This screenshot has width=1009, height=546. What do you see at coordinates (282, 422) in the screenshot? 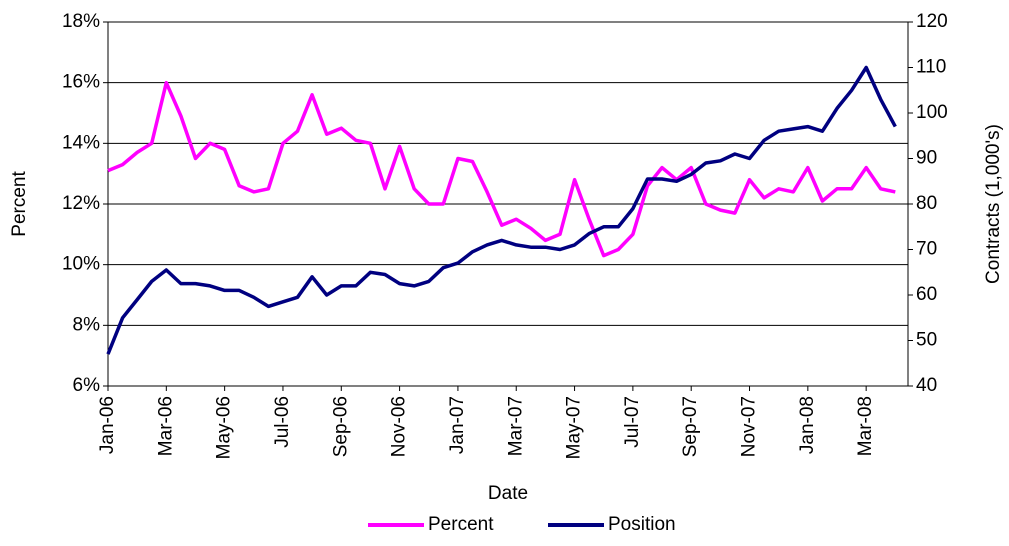
I see `x-tick-label: Jul-06` at bounding box center [282, 422].